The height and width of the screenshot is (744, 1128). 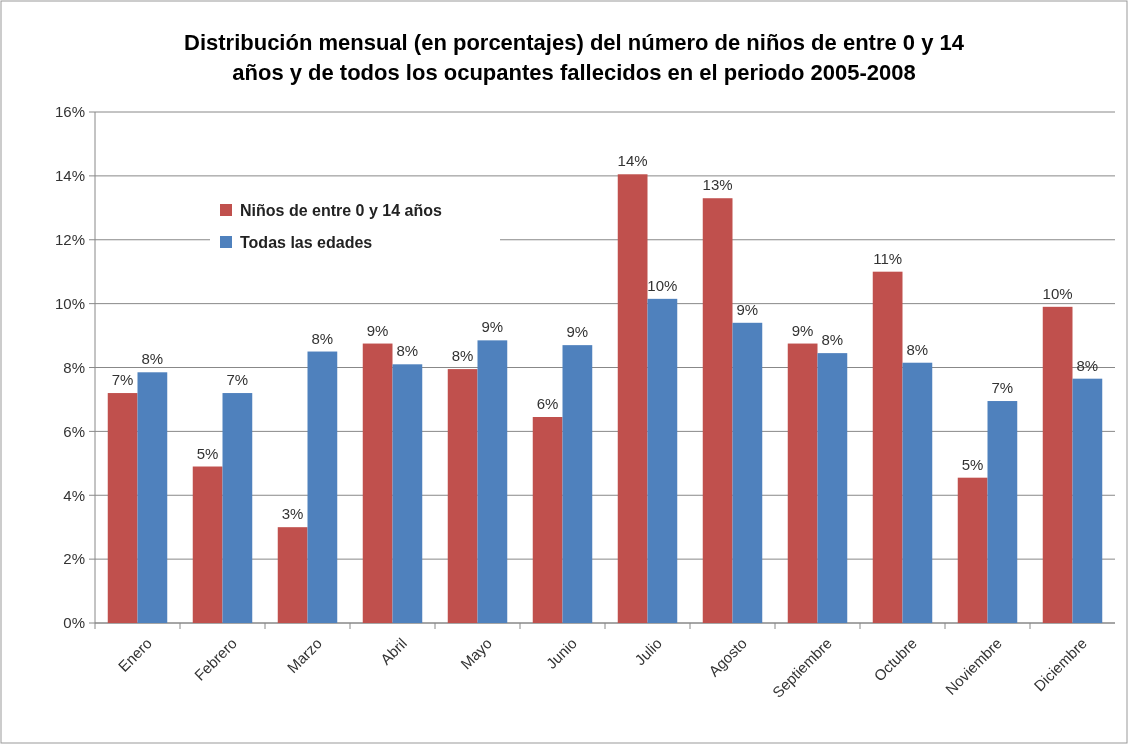 I want to click on y-tick-label: 14%, so click(x=69, y=176).